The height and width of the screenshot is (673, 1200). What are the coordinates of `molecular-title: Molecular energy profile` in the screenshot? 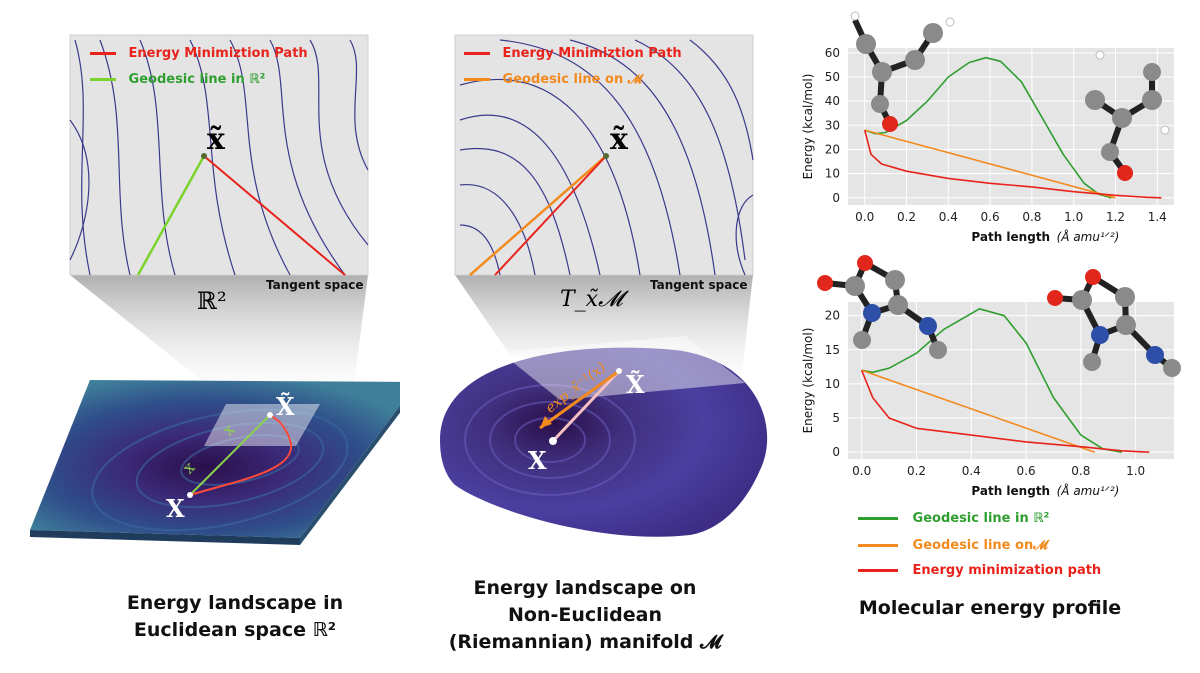 It's located at (990, 608).